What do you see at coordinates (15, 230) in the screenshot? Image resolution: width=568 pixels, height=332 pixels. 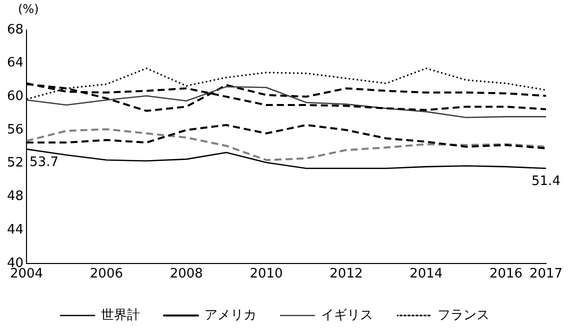 I see `y-tick-label: 44` at bounding box center [15, 230].